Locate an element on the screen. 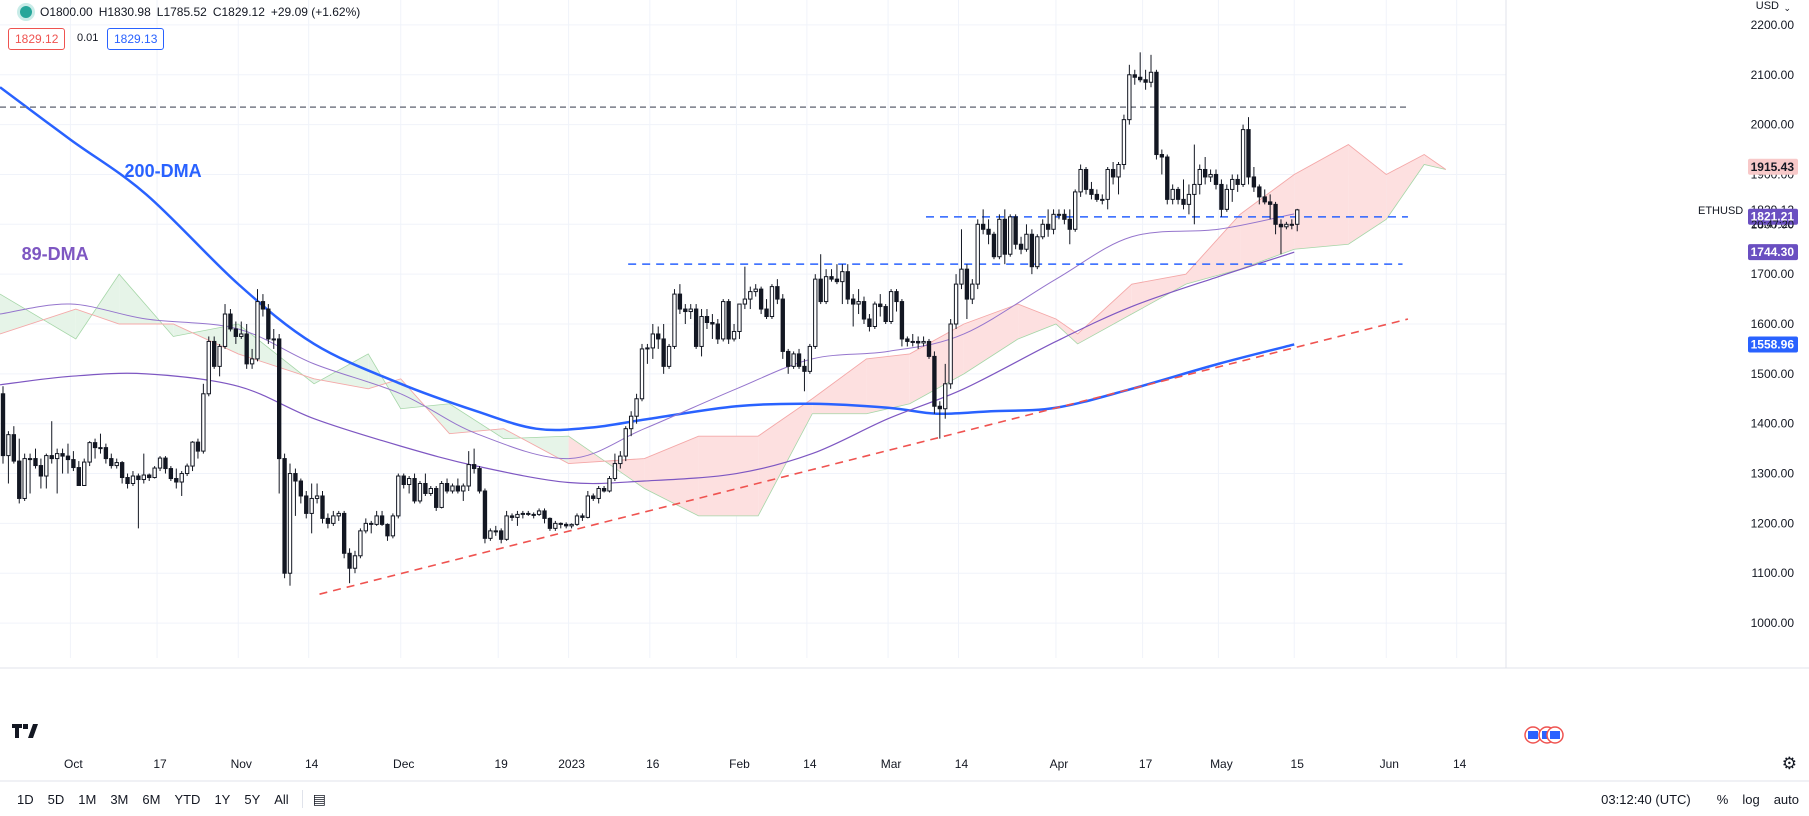 This screenshot has height=816, width=1809. timeframe-5y: 5Y is located at coordinates (252, 799).